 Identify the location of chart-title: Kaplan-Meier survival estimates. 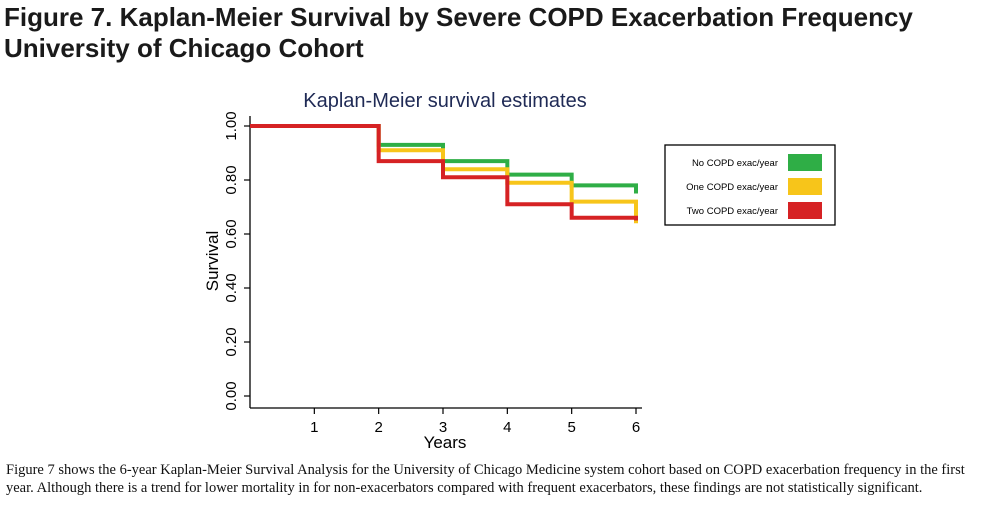
(444, 101).